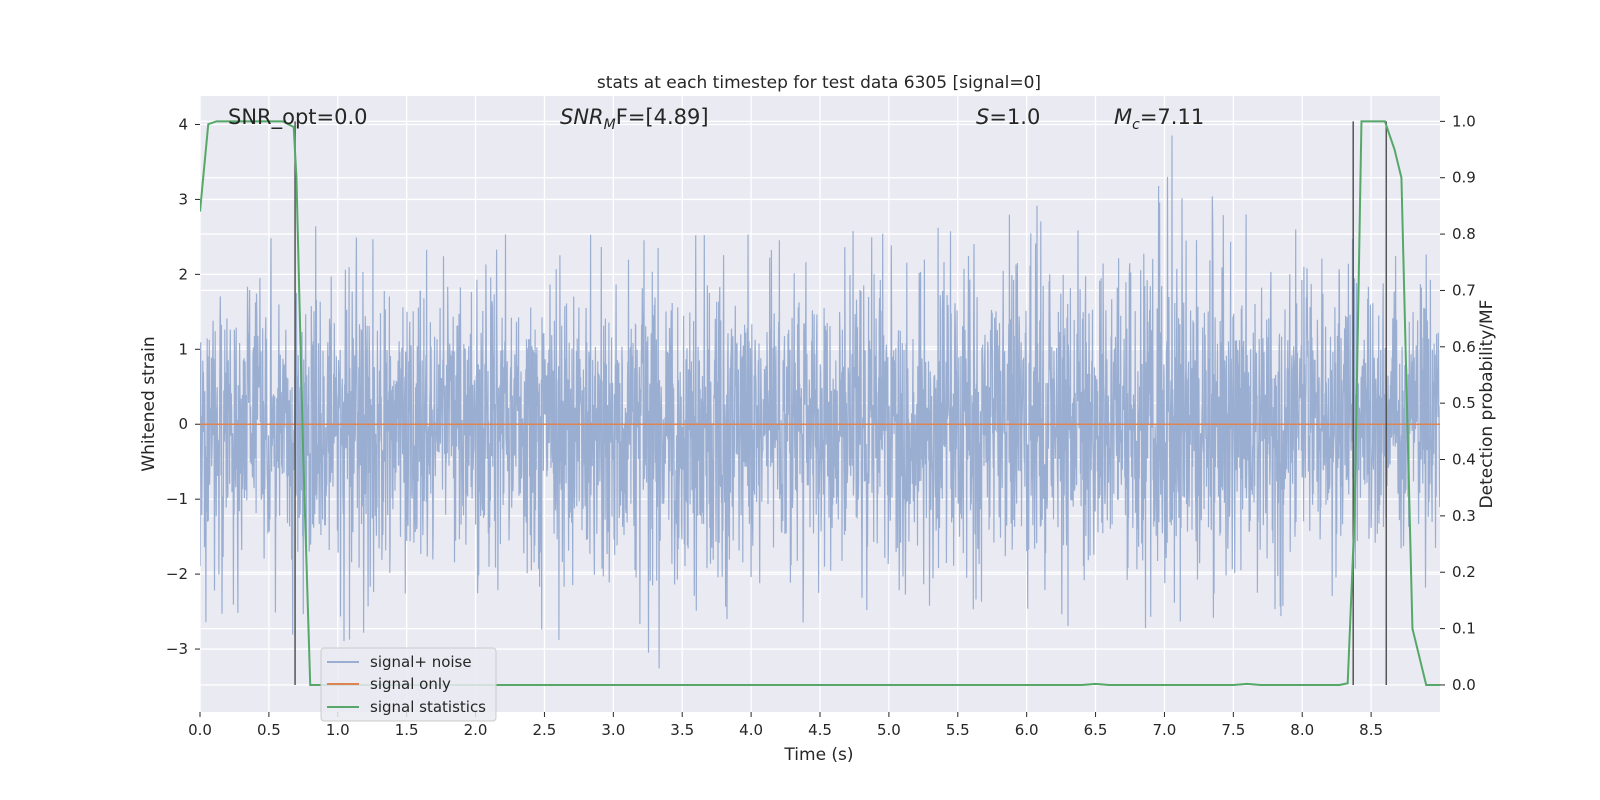 This screenshot has height=800, width=1600. Describe the element at coordinates (183, 349) in the screenshot. I see `y-tick-label-3: 1` at that location.